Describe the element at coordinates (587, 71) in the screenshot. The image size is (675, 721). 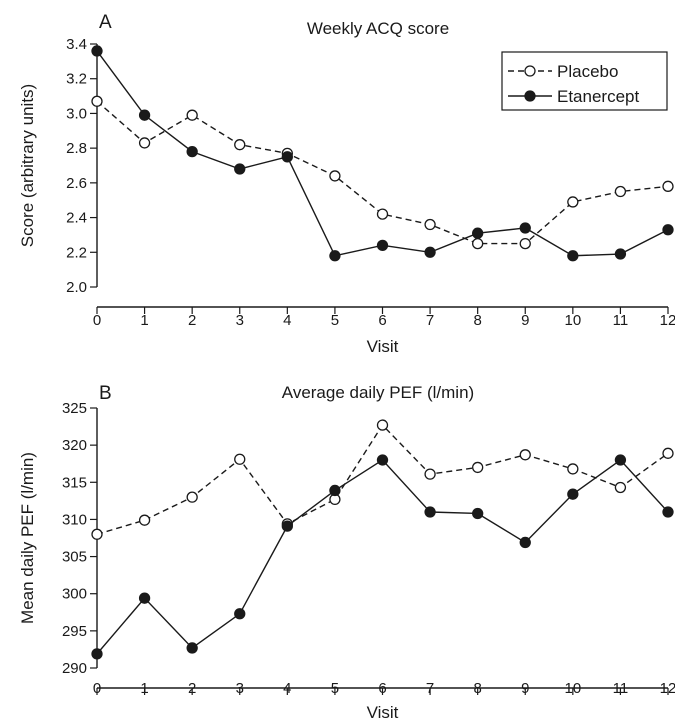
I see `legend-label-placebo: Placebo` at that location.